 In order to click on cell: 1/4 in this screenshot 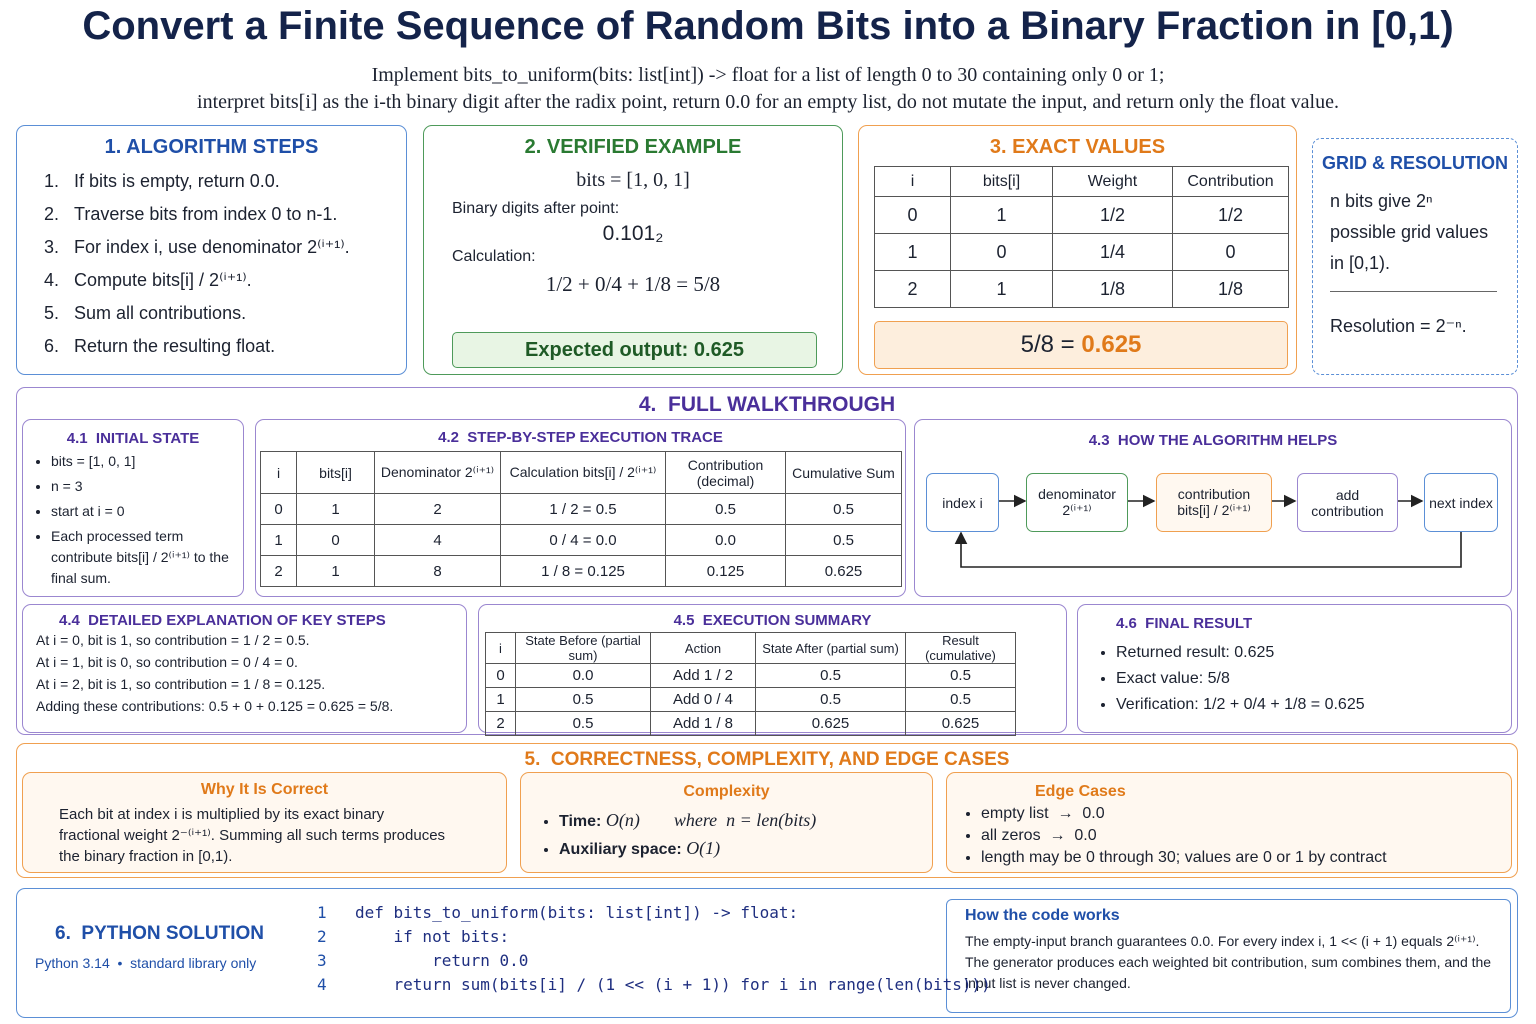, I will do `click(1112, 252)`.